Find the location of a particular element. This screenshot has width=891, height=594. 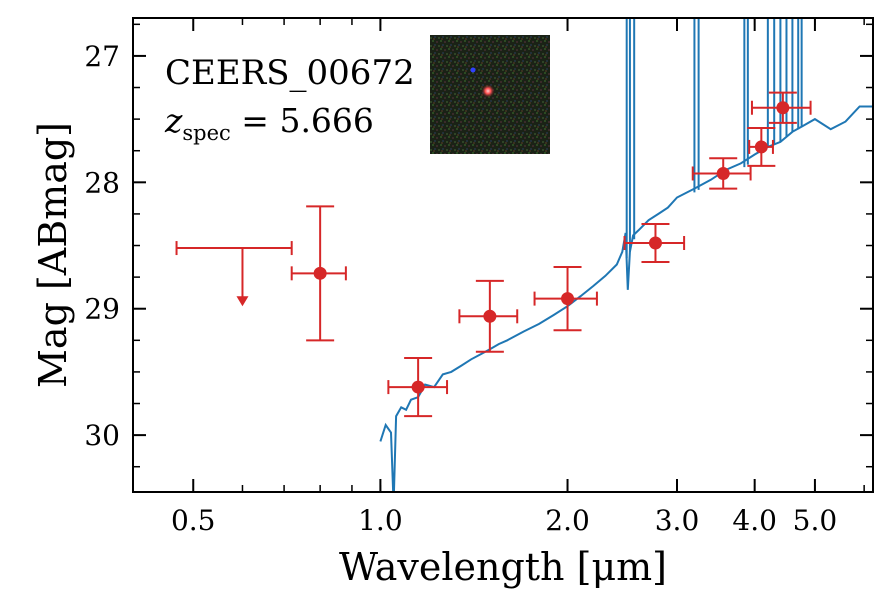

x-tick-label: 0.5 is located at coordinates (193, 520).